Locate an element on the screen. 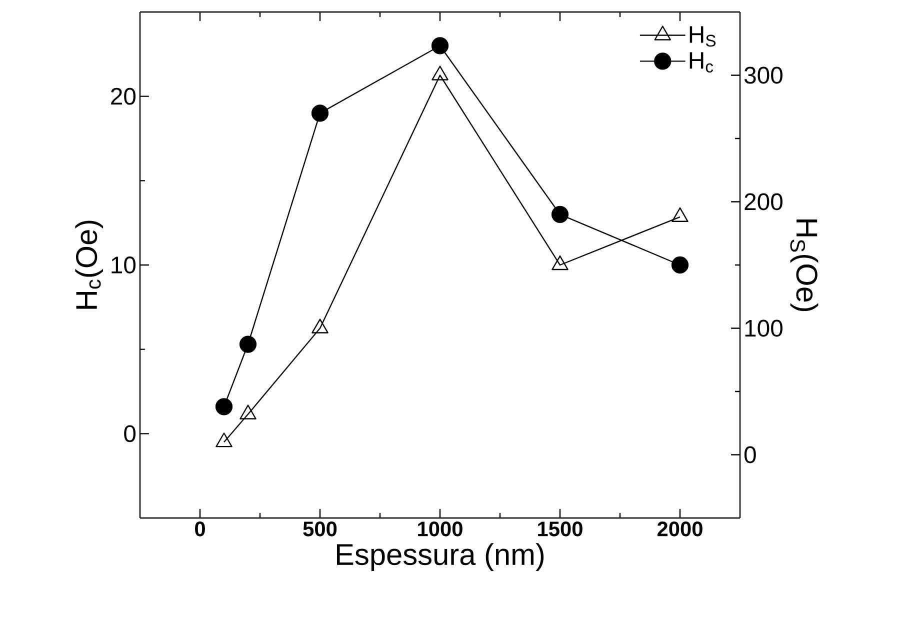 This screenshot has height=634, width=899. y-tick-label: 20 is located at coordinates (123, 96).